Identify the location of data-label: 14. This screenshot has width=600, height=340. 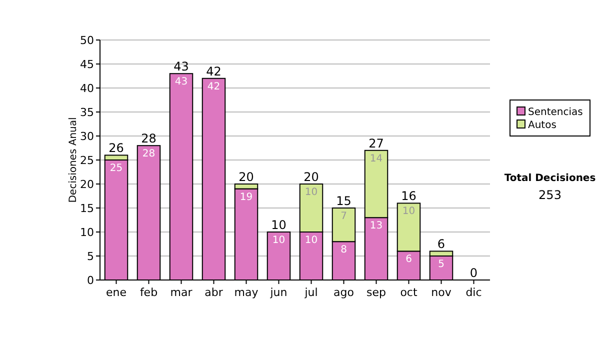
(376, 158).